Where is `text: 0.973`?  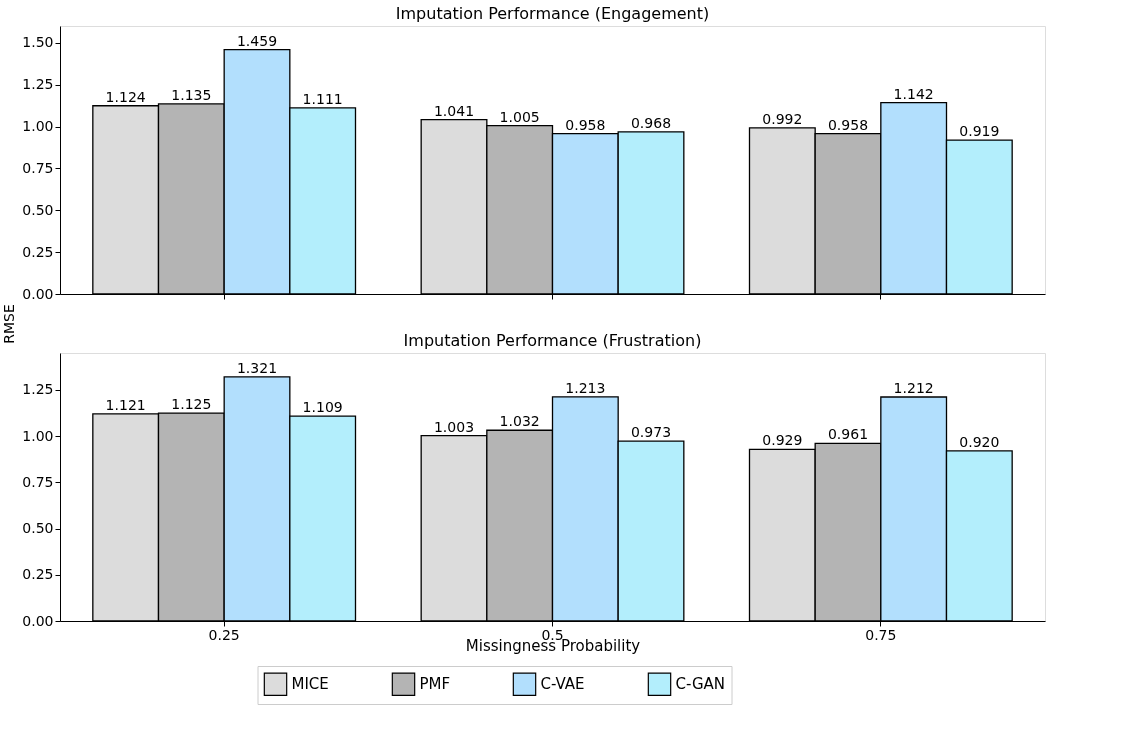
text: 0.973 is located at coordinates (651, 432).